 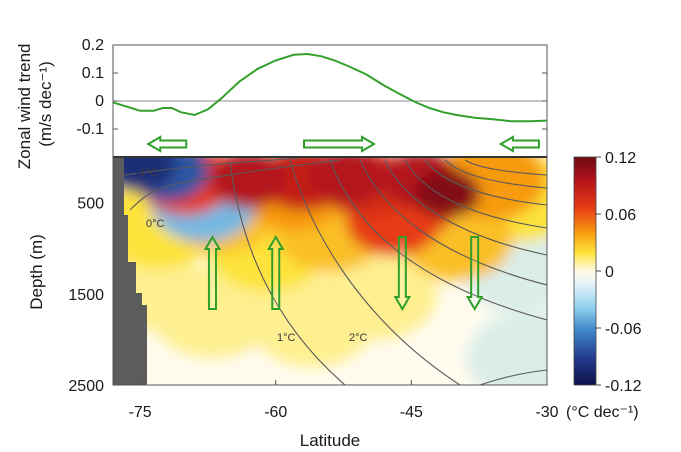 What do you see at coordinates (36, 272) in the screenshot?
I see `depth-axis-label: Depth (m)` at bounding box center [36, 272].